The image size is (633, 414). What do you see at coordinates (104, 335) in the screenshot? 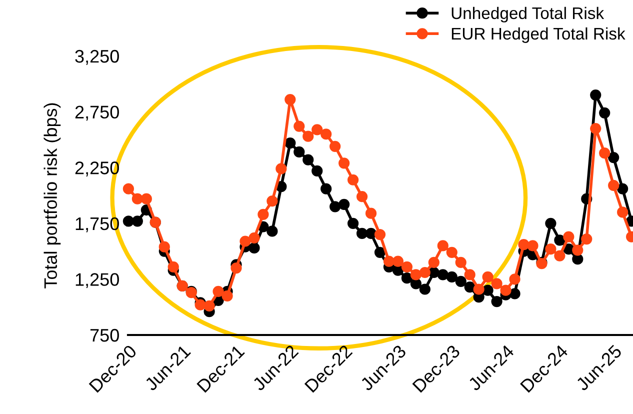
I see `y-tick-label: 750` at bounding box center [104, 335].